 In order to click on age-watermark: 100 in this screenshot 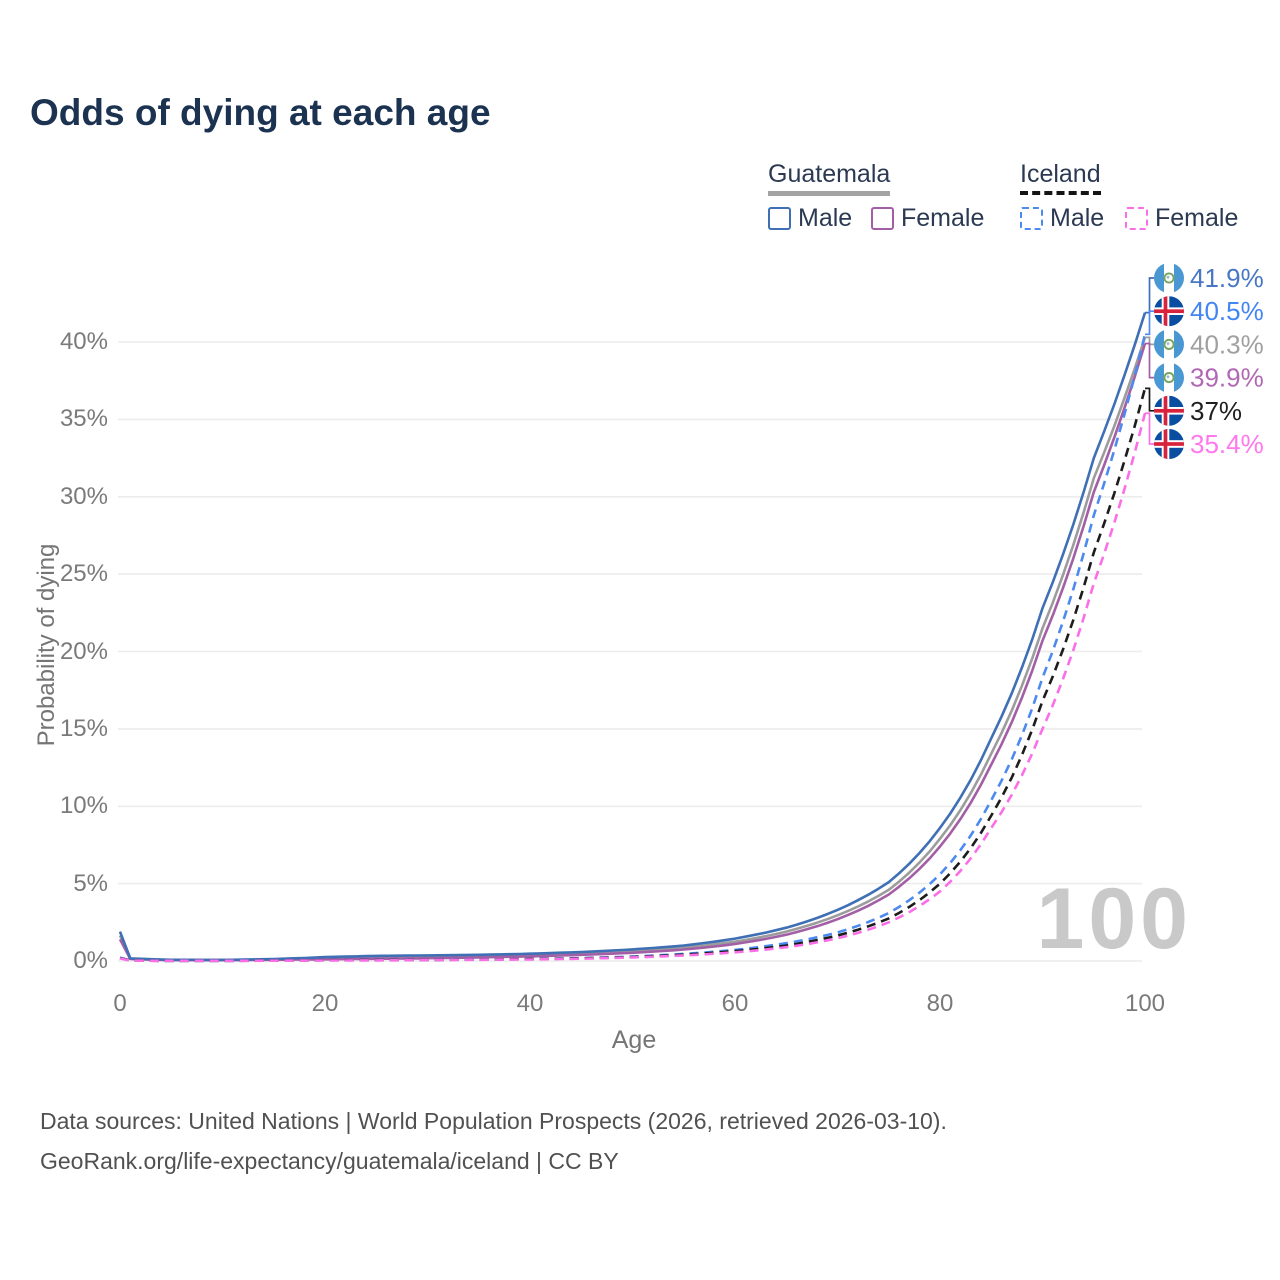, I will do `click(1114, 919)`.